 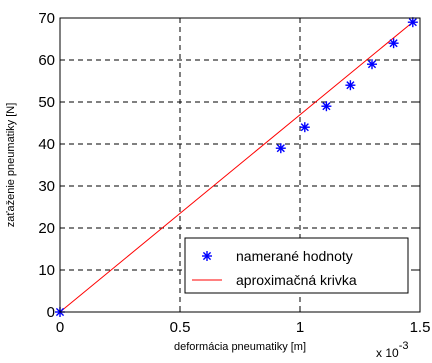 What do you see at coordinates (240, 347) in the screenshot?
I see `x-axis-label: deformácia pneumatiky [m]` at bounding box center [240, 347].